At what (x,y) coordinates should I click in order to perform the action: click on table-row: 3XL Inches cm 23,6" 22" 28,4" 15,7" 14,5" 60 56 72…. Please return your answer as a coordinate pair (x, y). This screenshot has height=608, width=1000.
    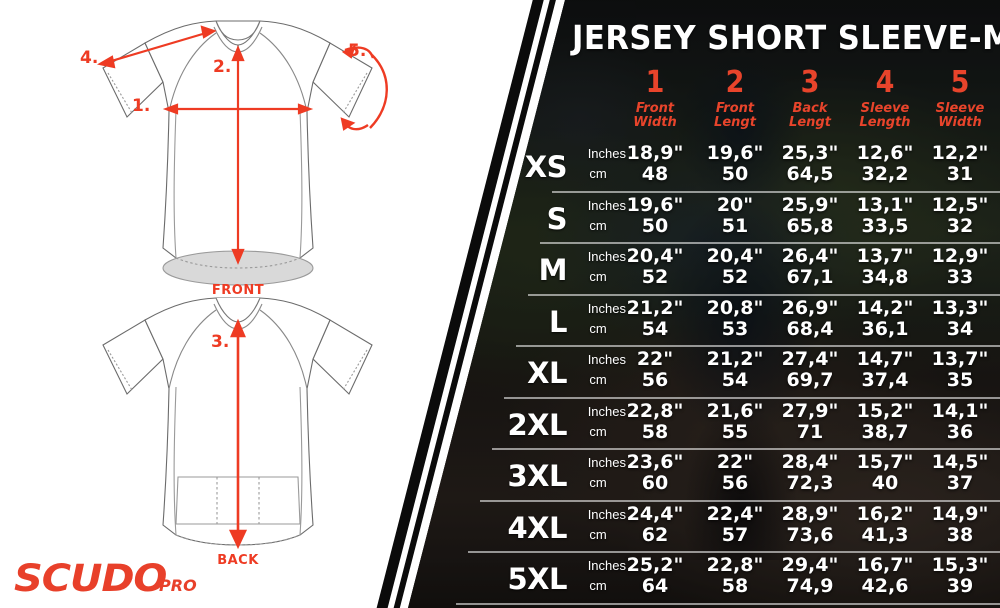
    Looking at the image, I should click on (500, 476).